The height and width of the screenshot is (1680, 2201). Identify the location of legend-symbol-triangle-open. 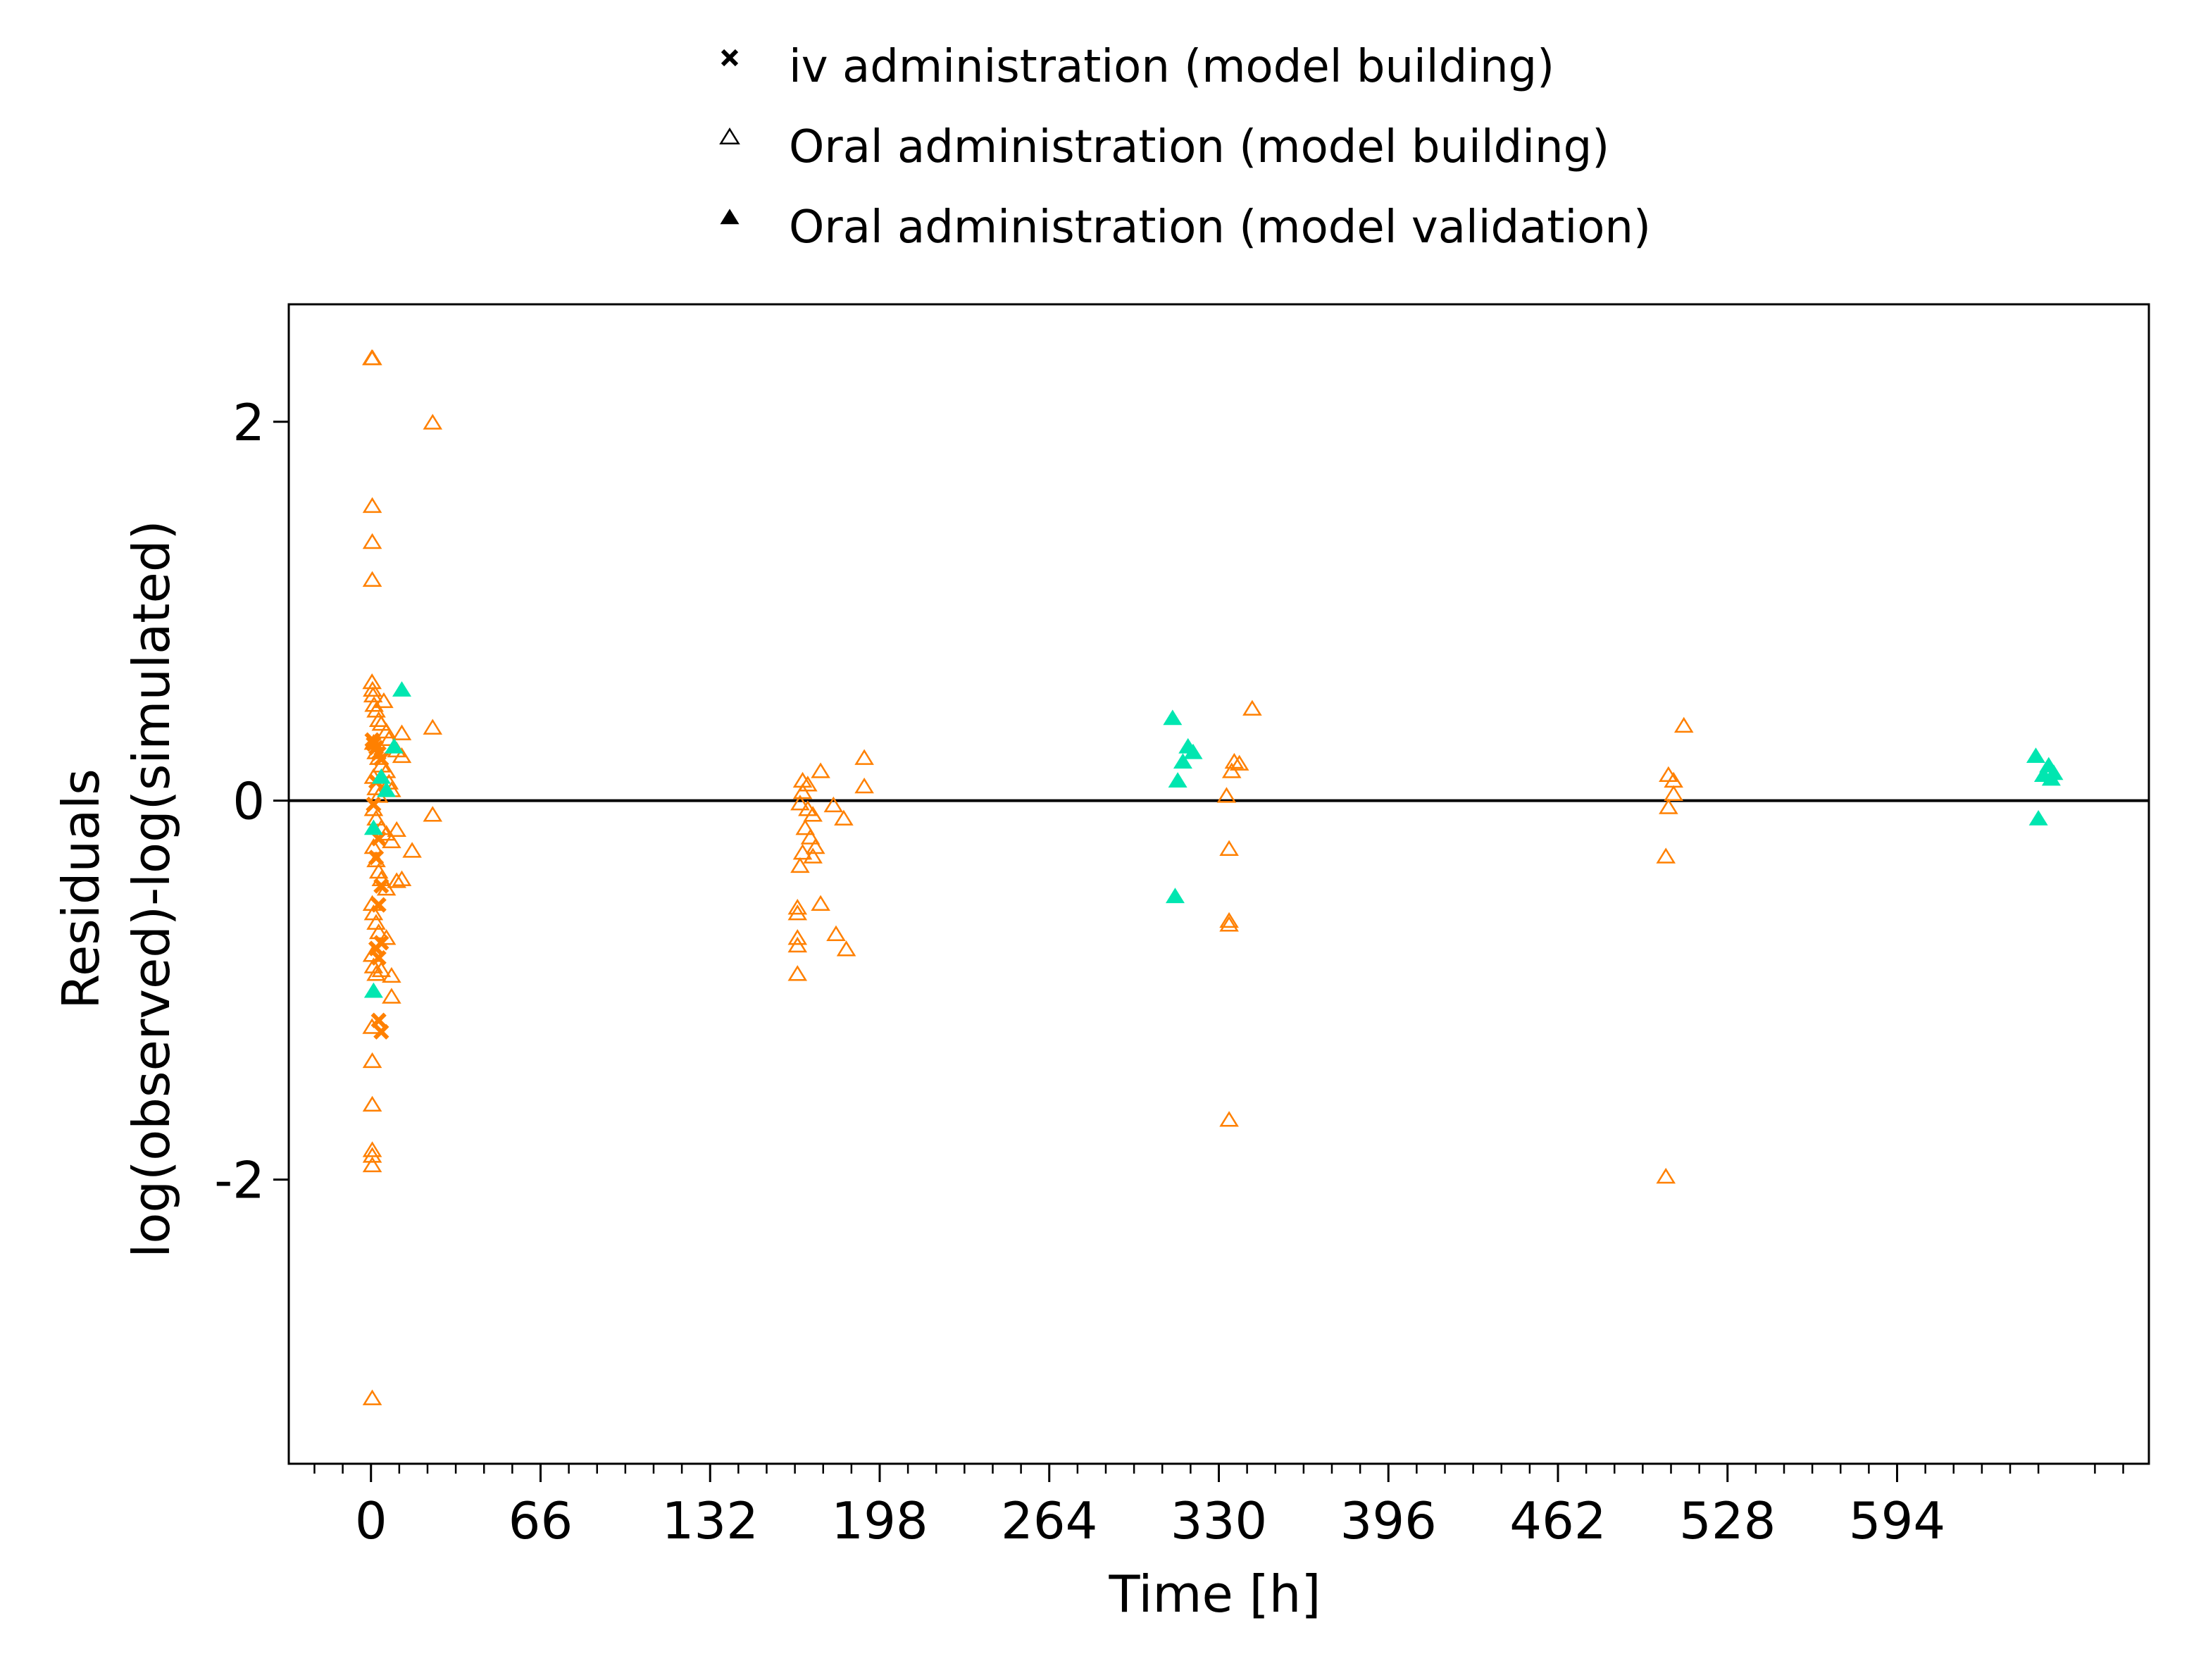
(729, 136).